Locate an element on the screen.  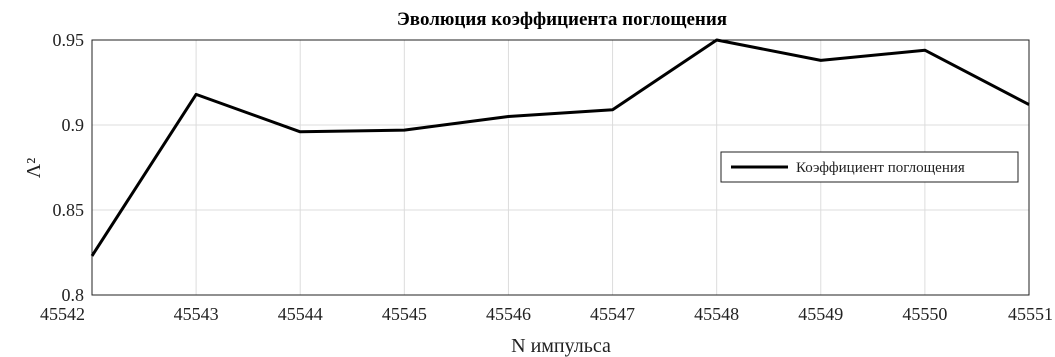
y-tick-label: 0.8 is located at coordinates (73, 295).